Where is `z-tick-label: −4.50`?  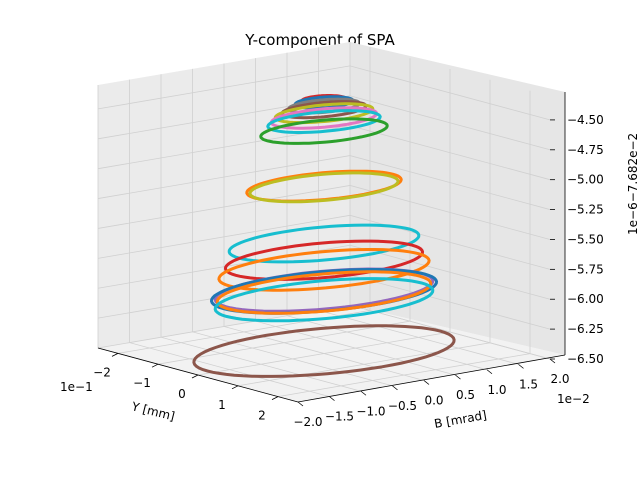 z-tick-label: −4.50 is located at coordinates (585, 120).